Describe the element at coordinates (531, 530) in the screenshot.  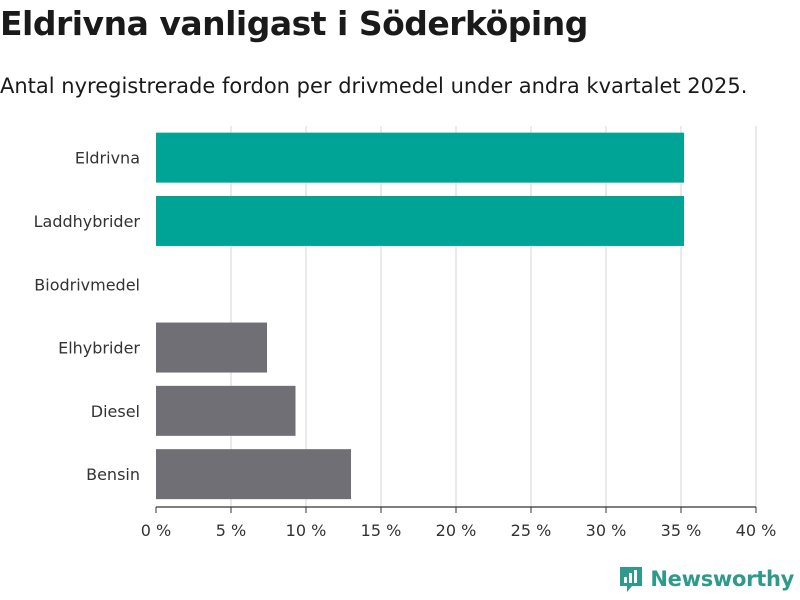
I see `x-tick-label: 25 %` at that location.